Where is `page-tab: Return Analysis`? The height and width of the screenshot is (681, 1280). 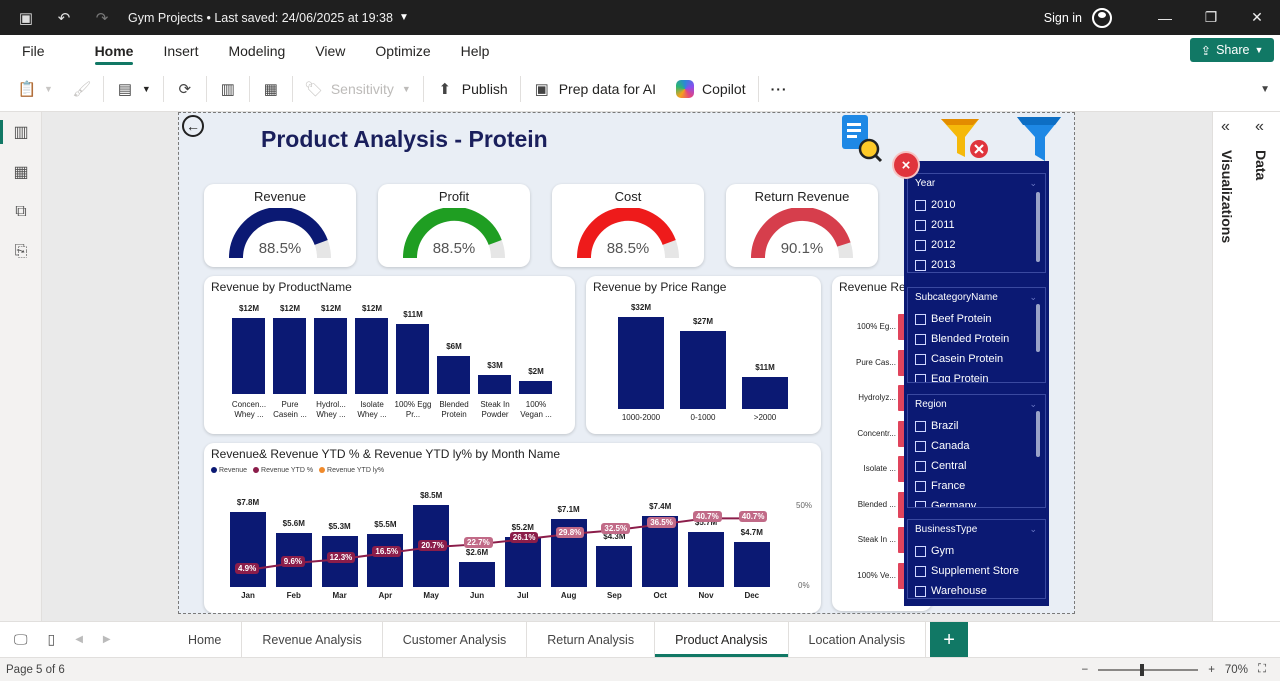 page-tab: Return Analysis is located at coordinates (591, 639).